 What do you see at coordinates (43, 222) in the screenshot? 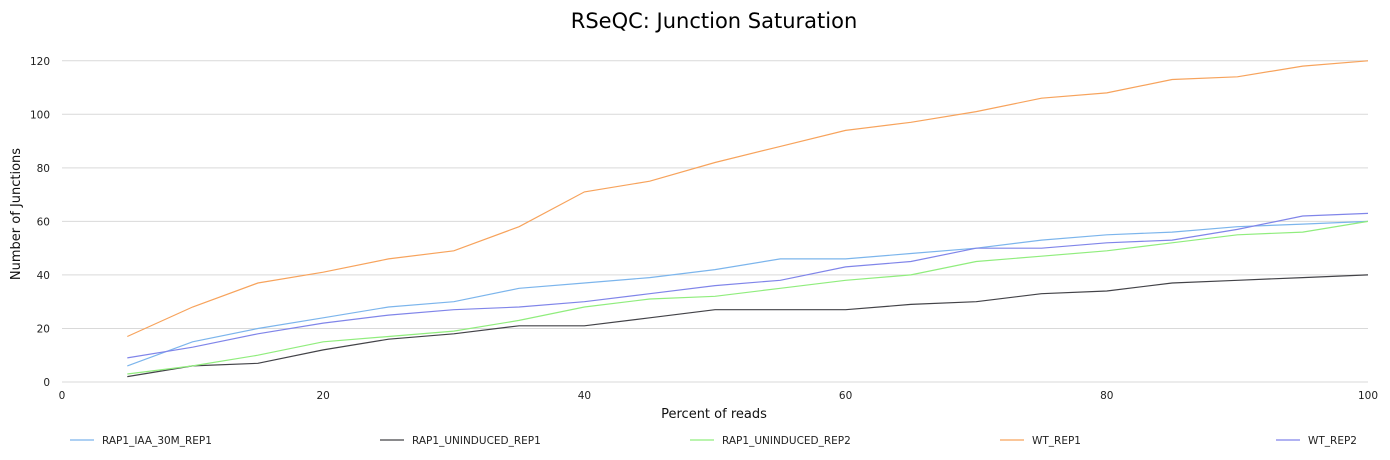
I see `y-tick-label: 60` at bounding box center [43, 222].